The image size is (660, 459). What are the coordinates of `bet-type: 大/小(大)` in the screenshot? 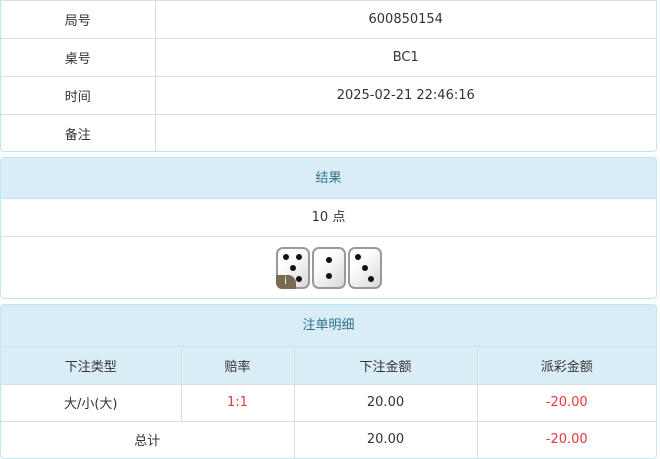 It's located at (91, 402).